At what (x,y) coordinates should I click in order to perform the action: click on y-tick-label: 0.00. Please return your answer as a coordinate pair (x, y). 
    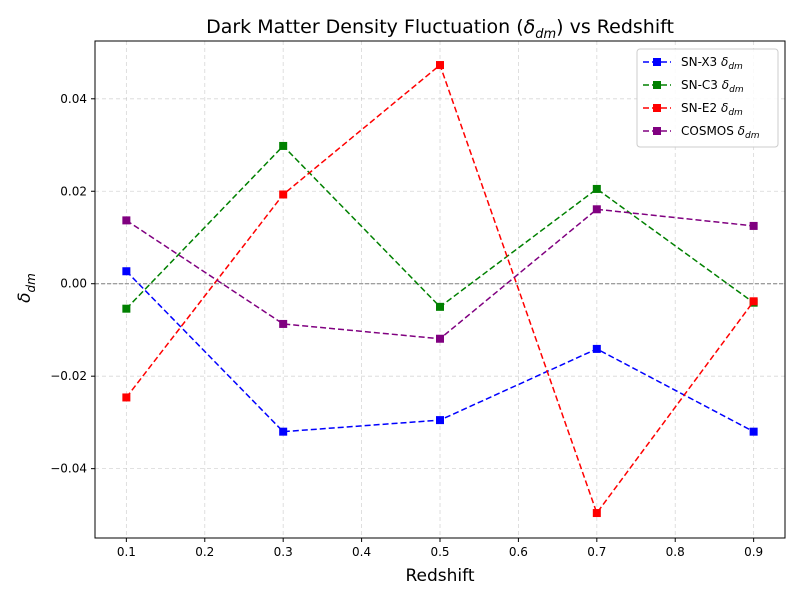
    Looking at the image, I should click on (73, 284).